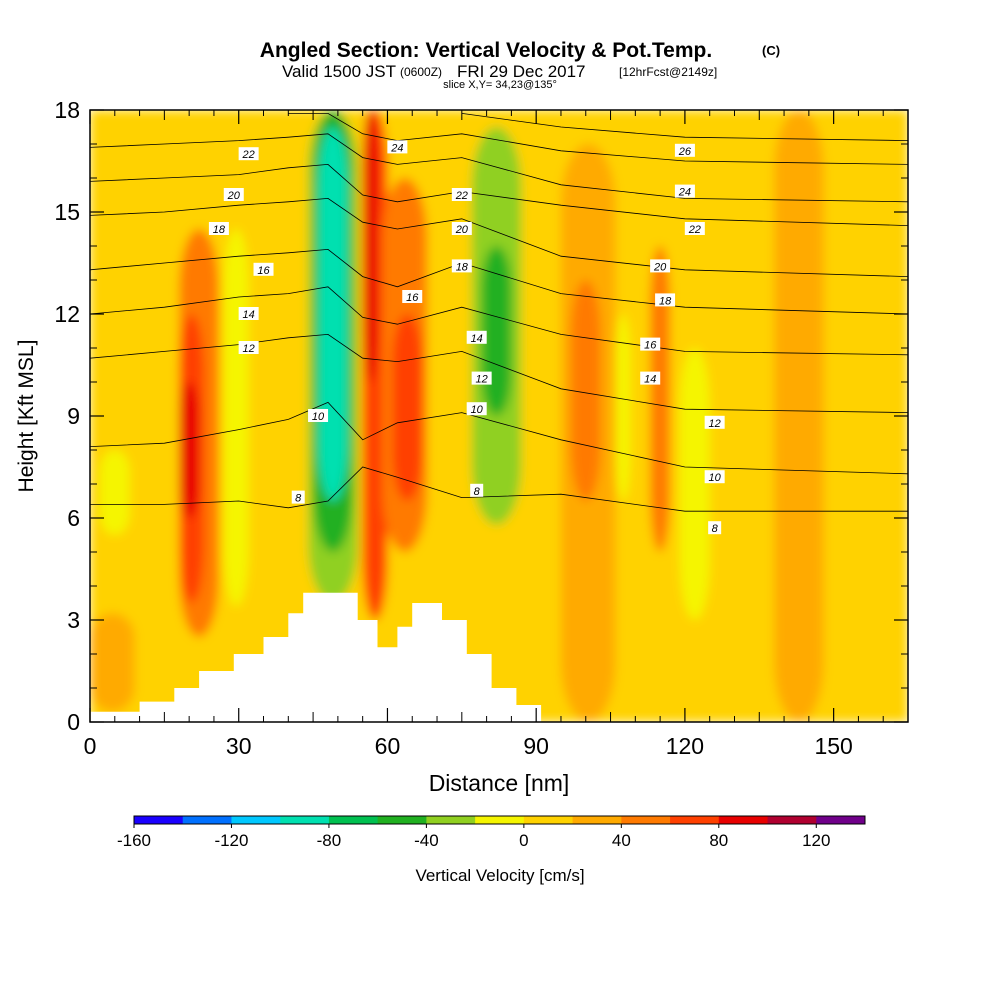 This screenshot has height=1000, width=1000. What do you see at coordinates (833, 746) in the screenshot?
I see `x-tick-label: 150` at bounding box center [833, 746].